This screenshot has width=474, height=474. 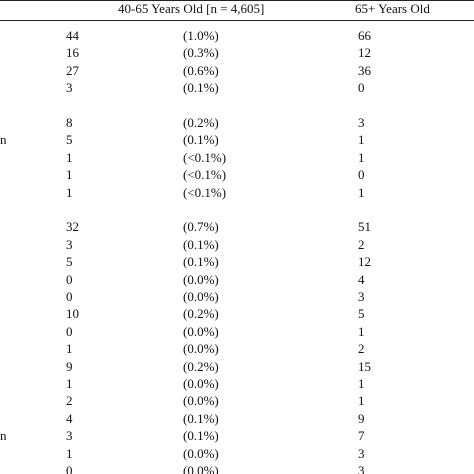 What do you see at coordinates (72, 35) in the screenshot?
I see `count-40-65: 44` at bounding box center [72, 35].